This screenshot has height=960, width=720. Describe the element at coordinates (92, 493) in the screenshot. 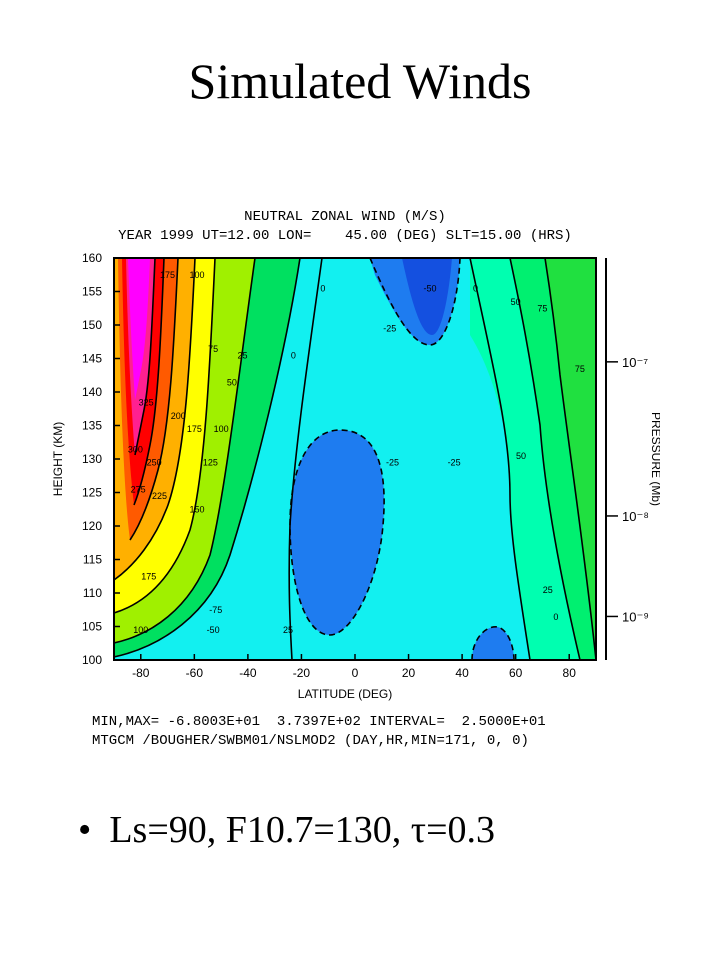

I see `y-tick-label: 125` at that location.